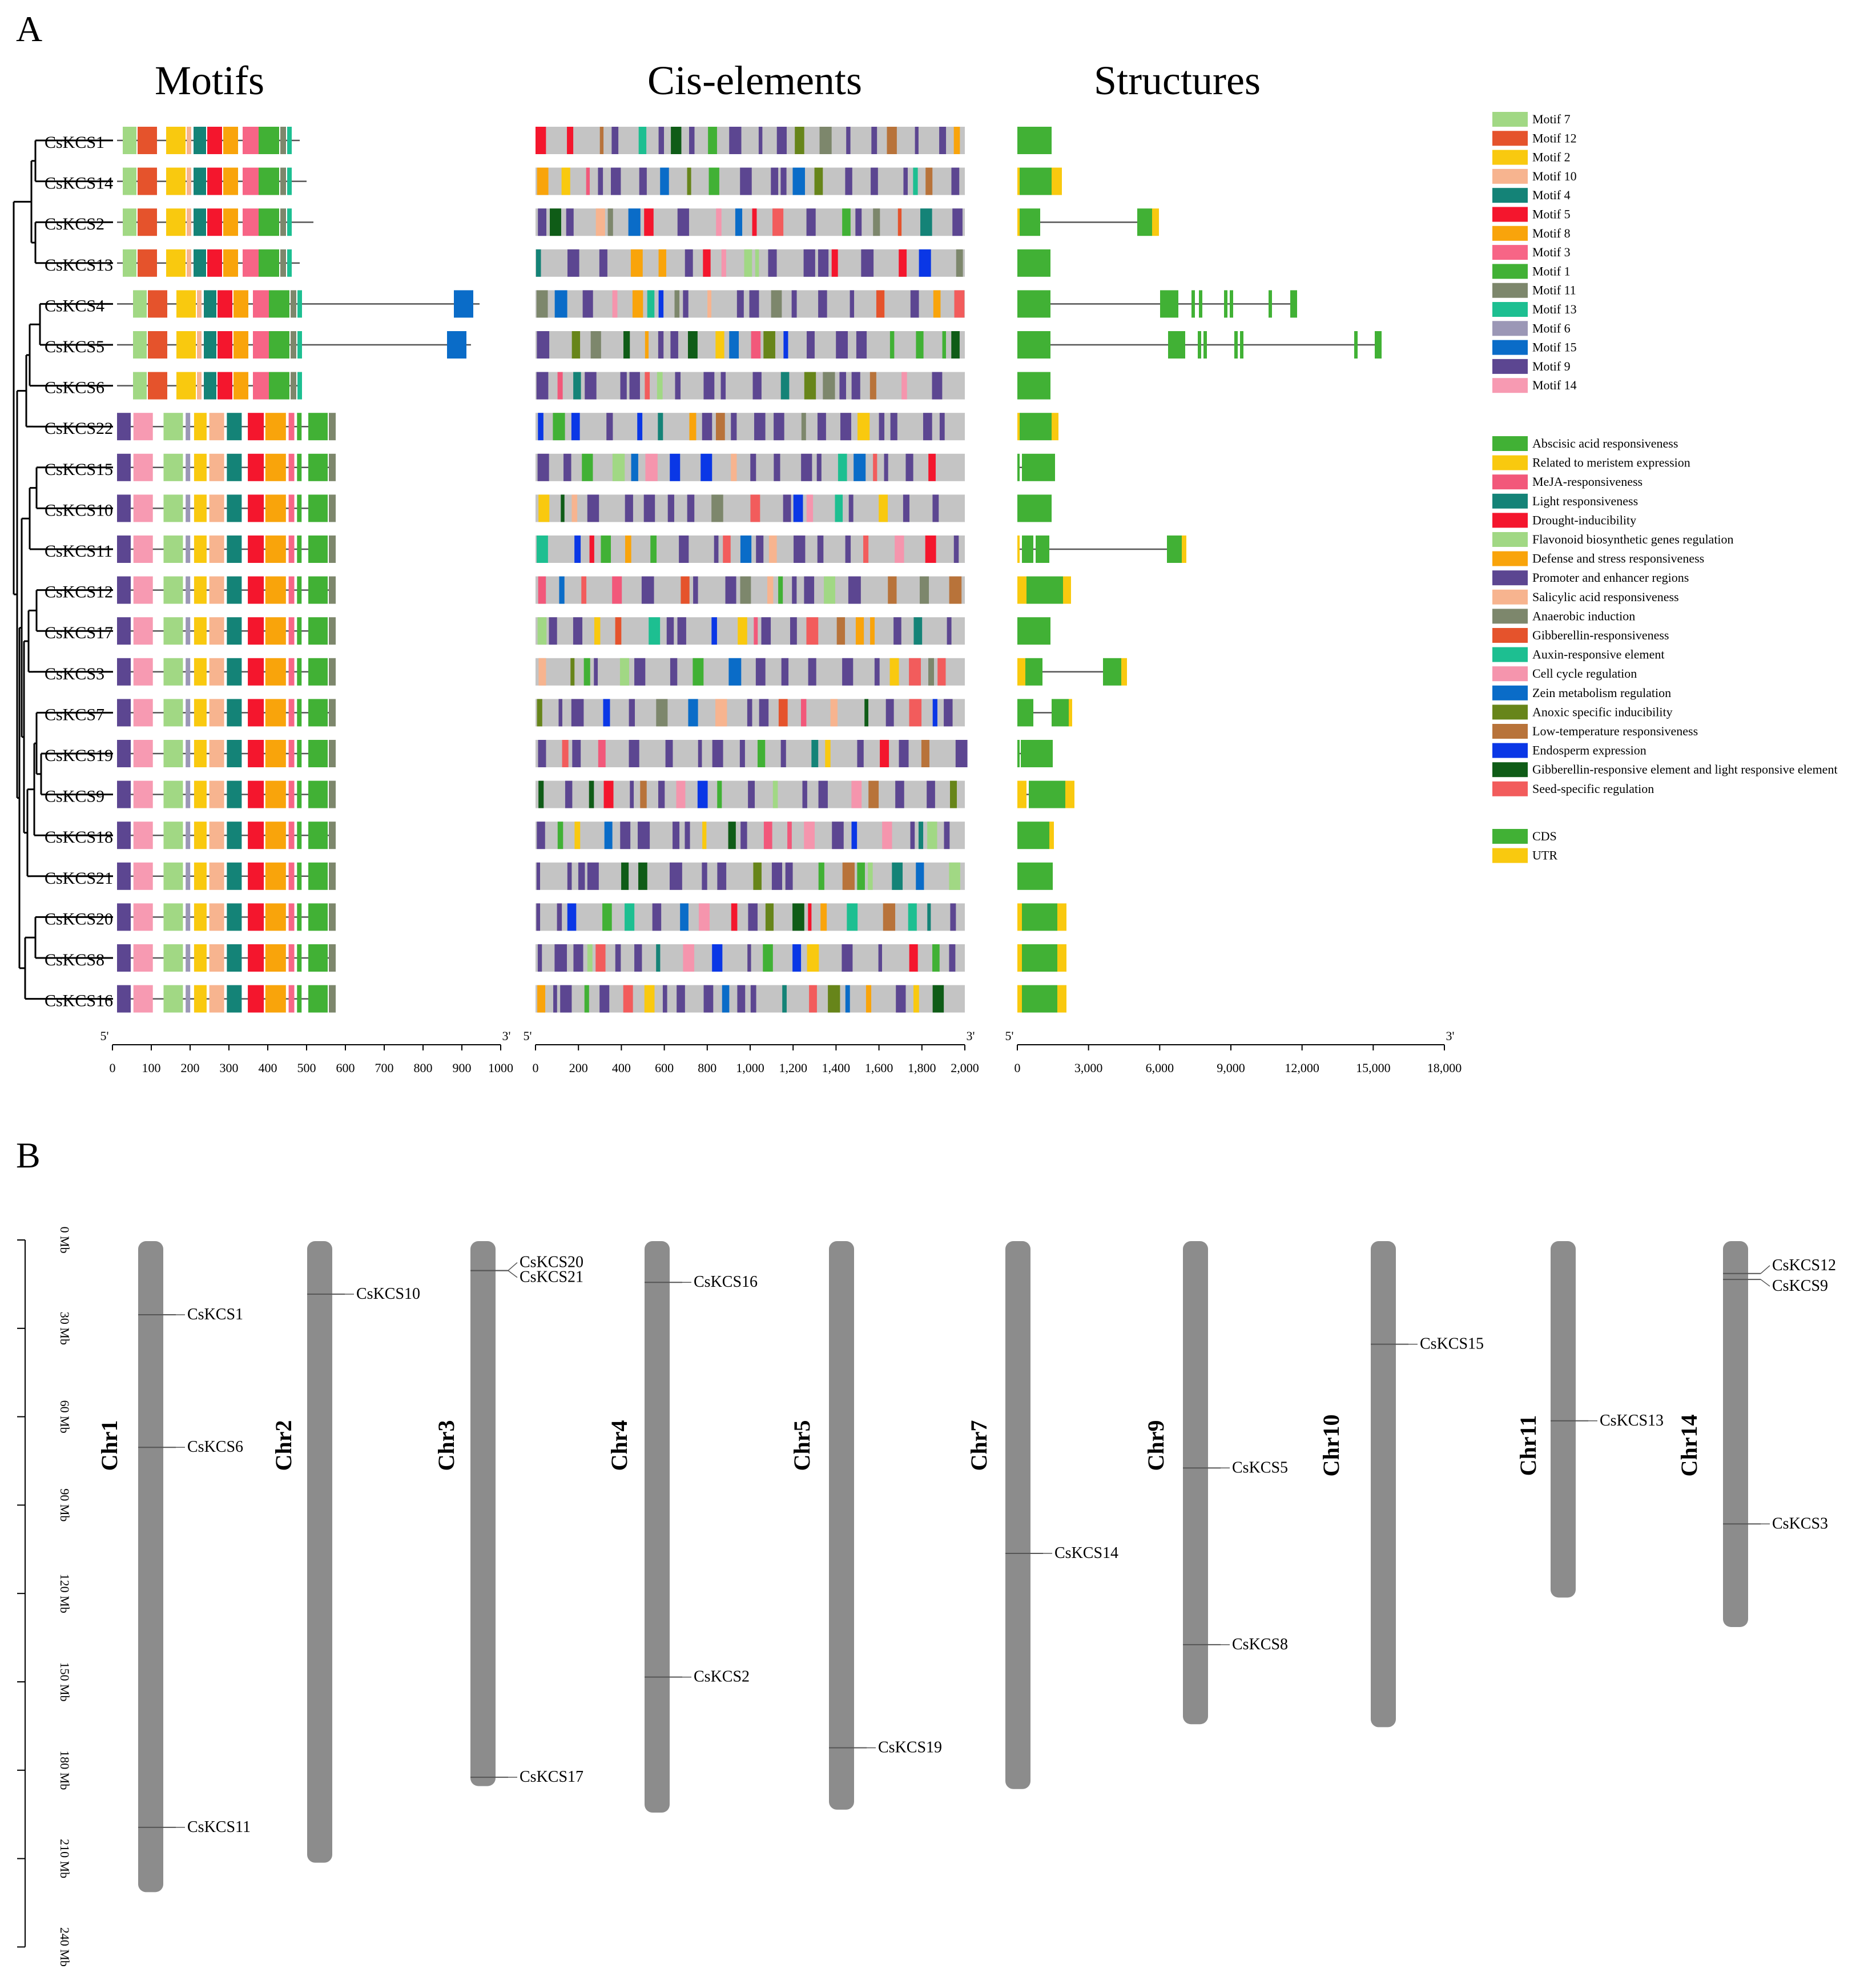  Describe the element at coordinates (551, 427) in the screenshot. I see `gene-row: CsKCS22` at that location.